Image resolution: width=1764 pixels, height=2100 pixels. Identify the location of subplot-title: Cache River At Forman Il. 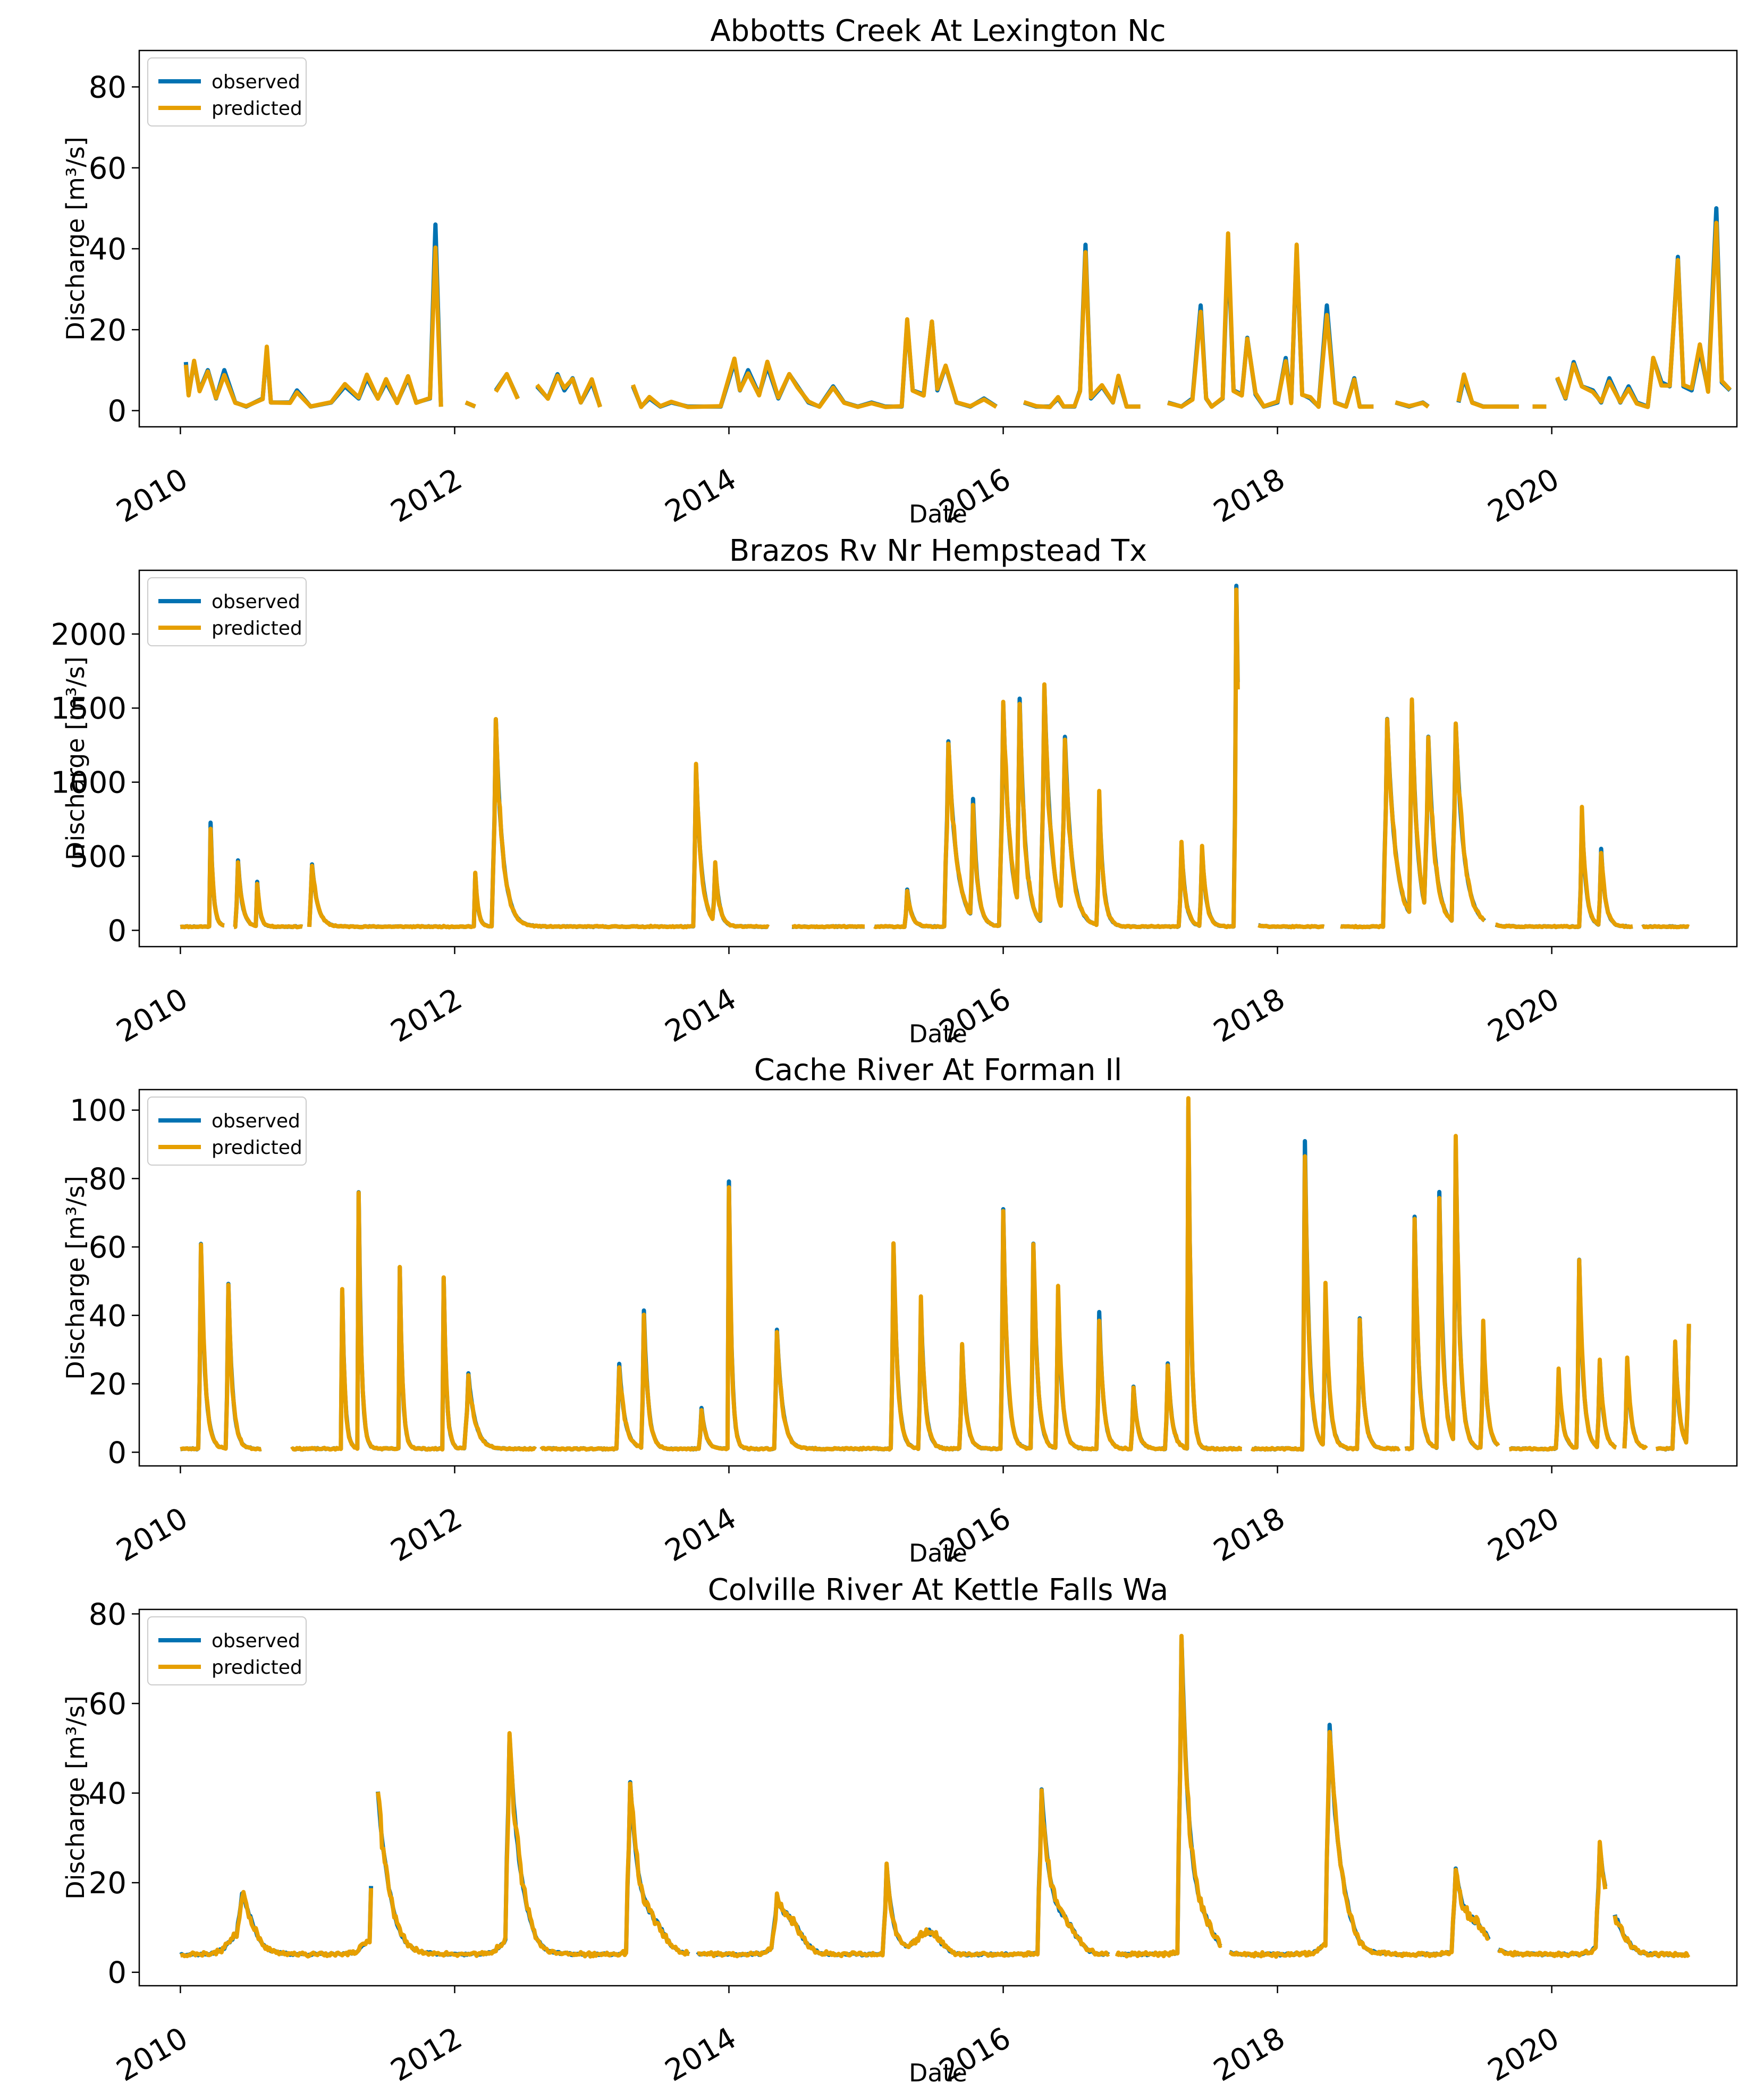
(938, 1070).